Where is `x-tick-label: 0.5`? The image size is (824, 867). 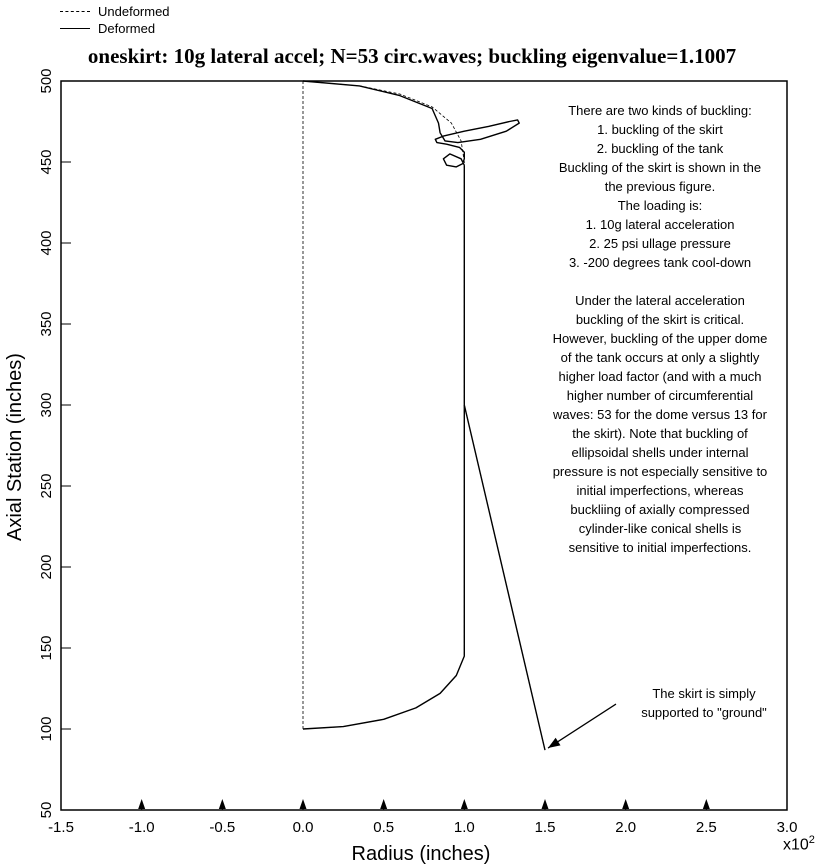
x-tick-label: 0.5 is located at coordinates (383, 827).